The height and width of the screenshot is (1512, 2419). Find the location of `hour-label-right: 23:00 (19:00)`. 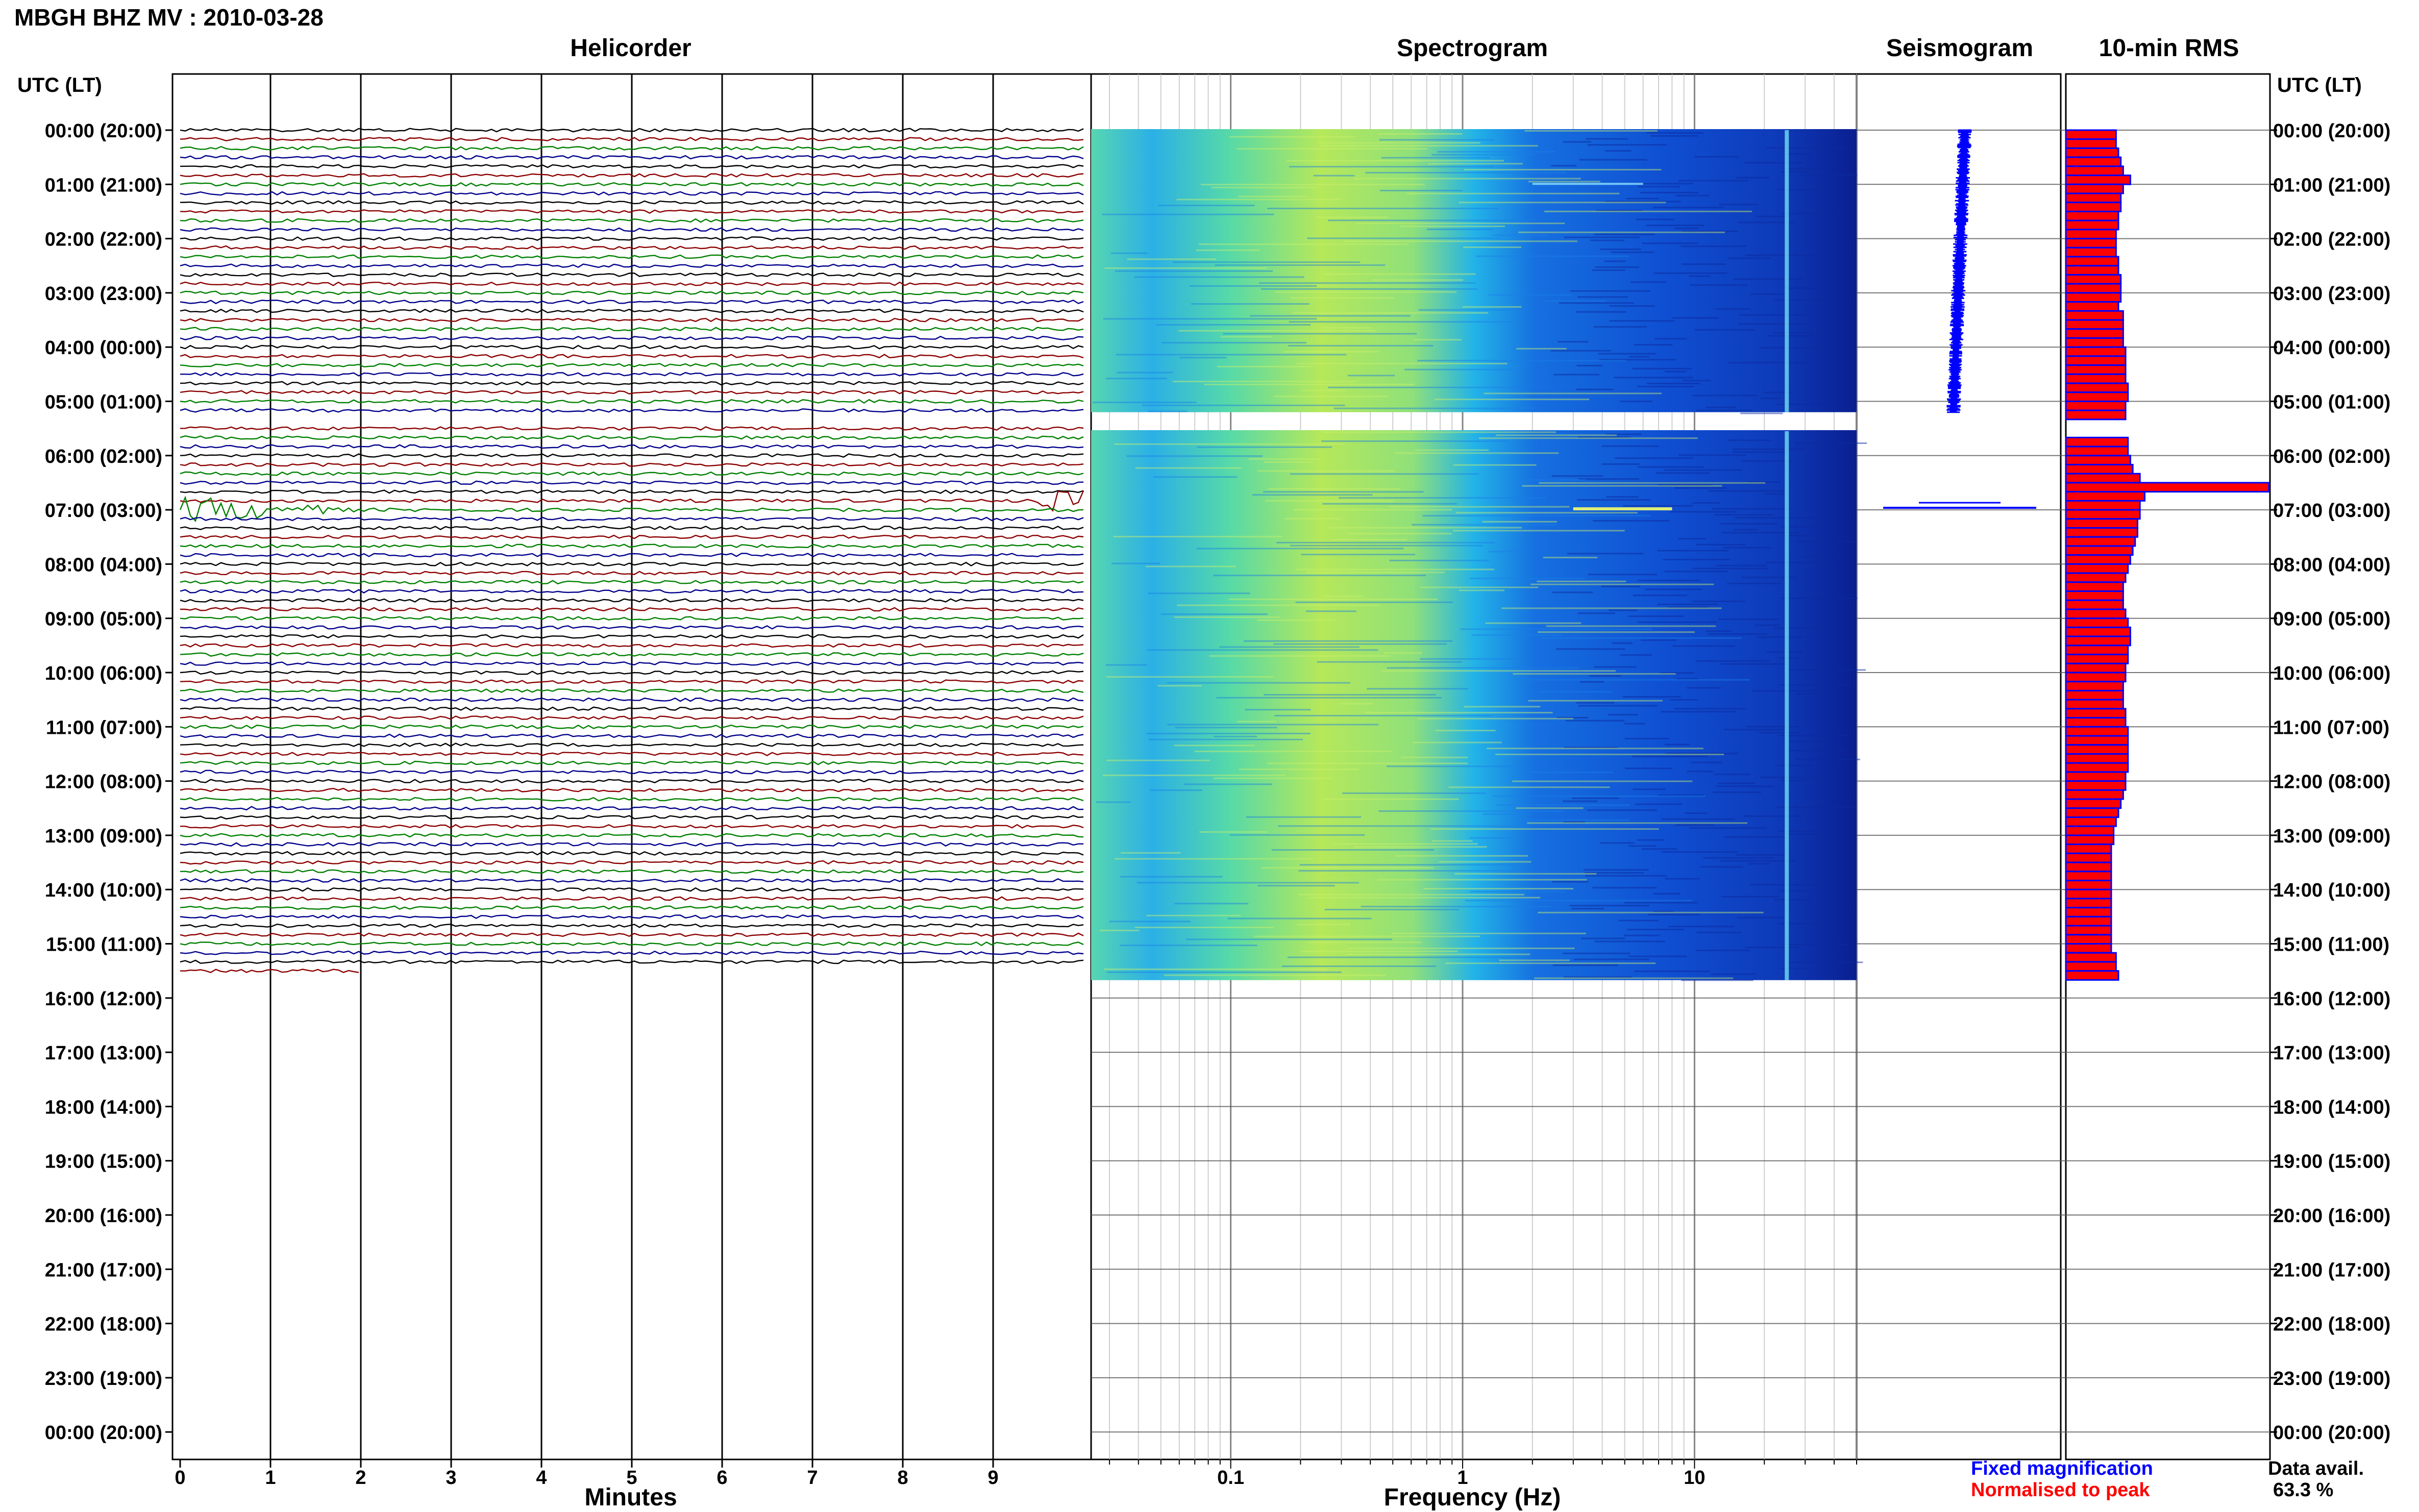

hour-label-right: 23:00 (19:00) is located at coordinates (2331, 1379).